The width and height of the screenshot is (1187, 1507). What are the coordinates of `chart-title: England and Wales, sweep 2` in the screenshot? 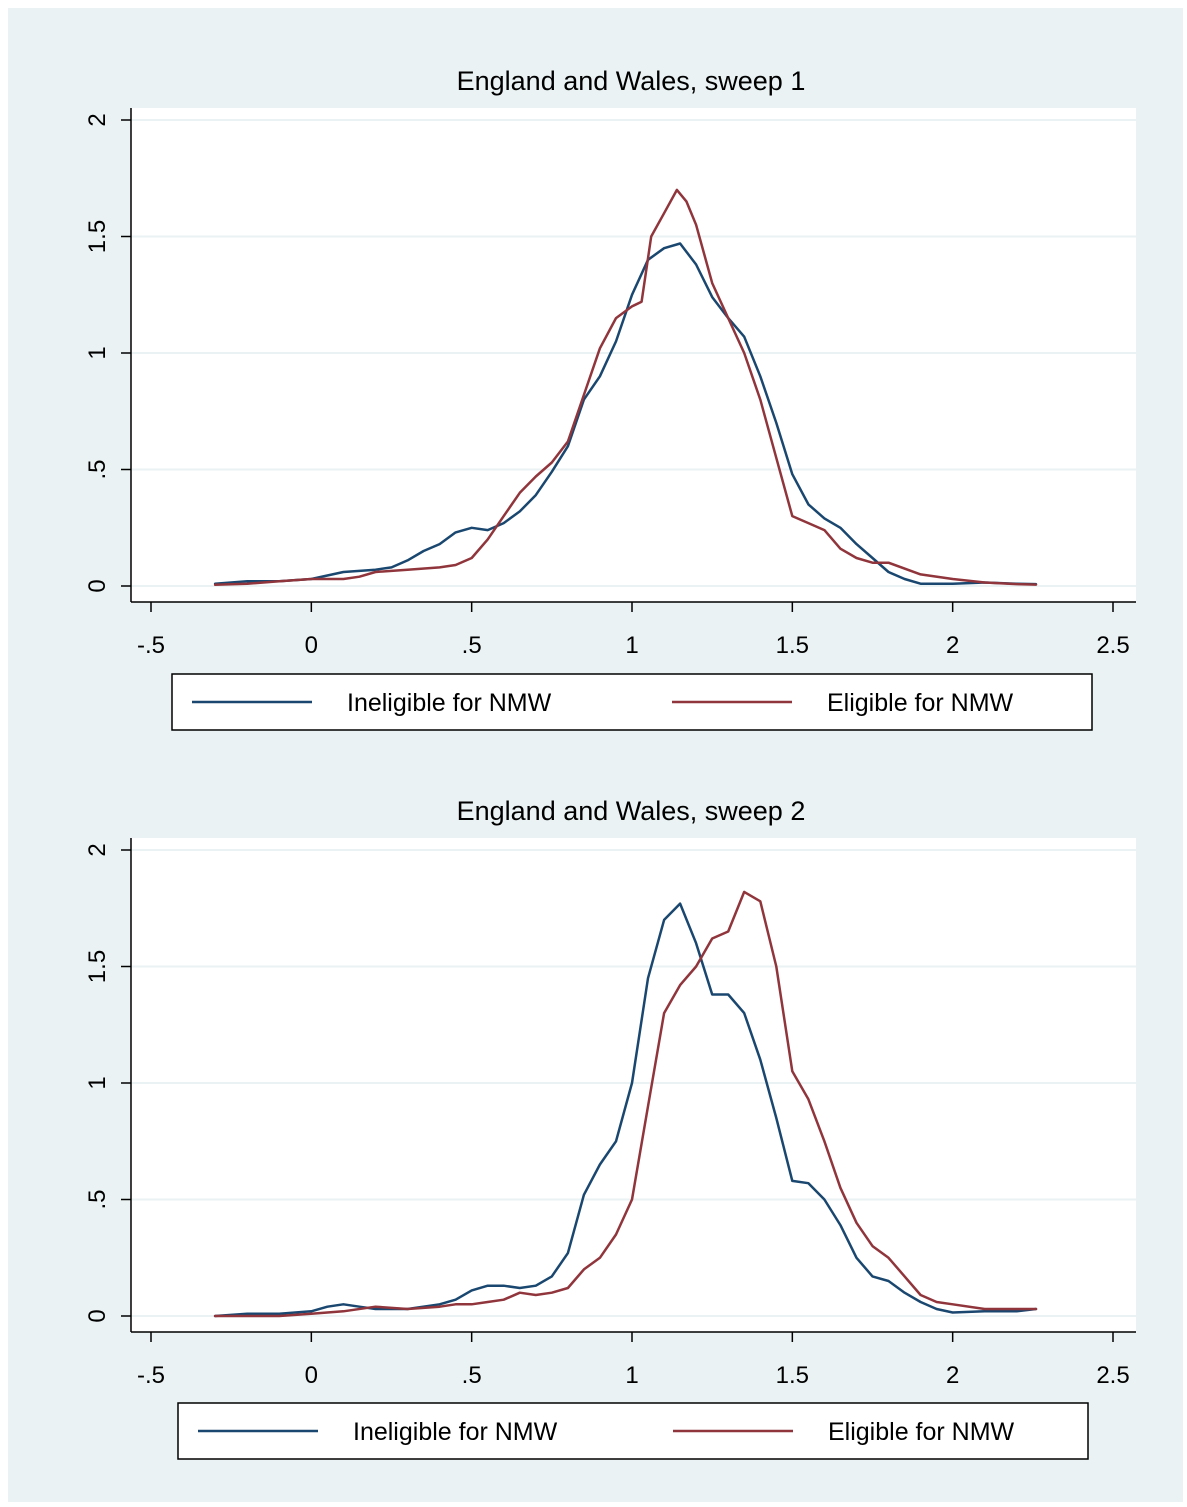 It's located at (631, 811).